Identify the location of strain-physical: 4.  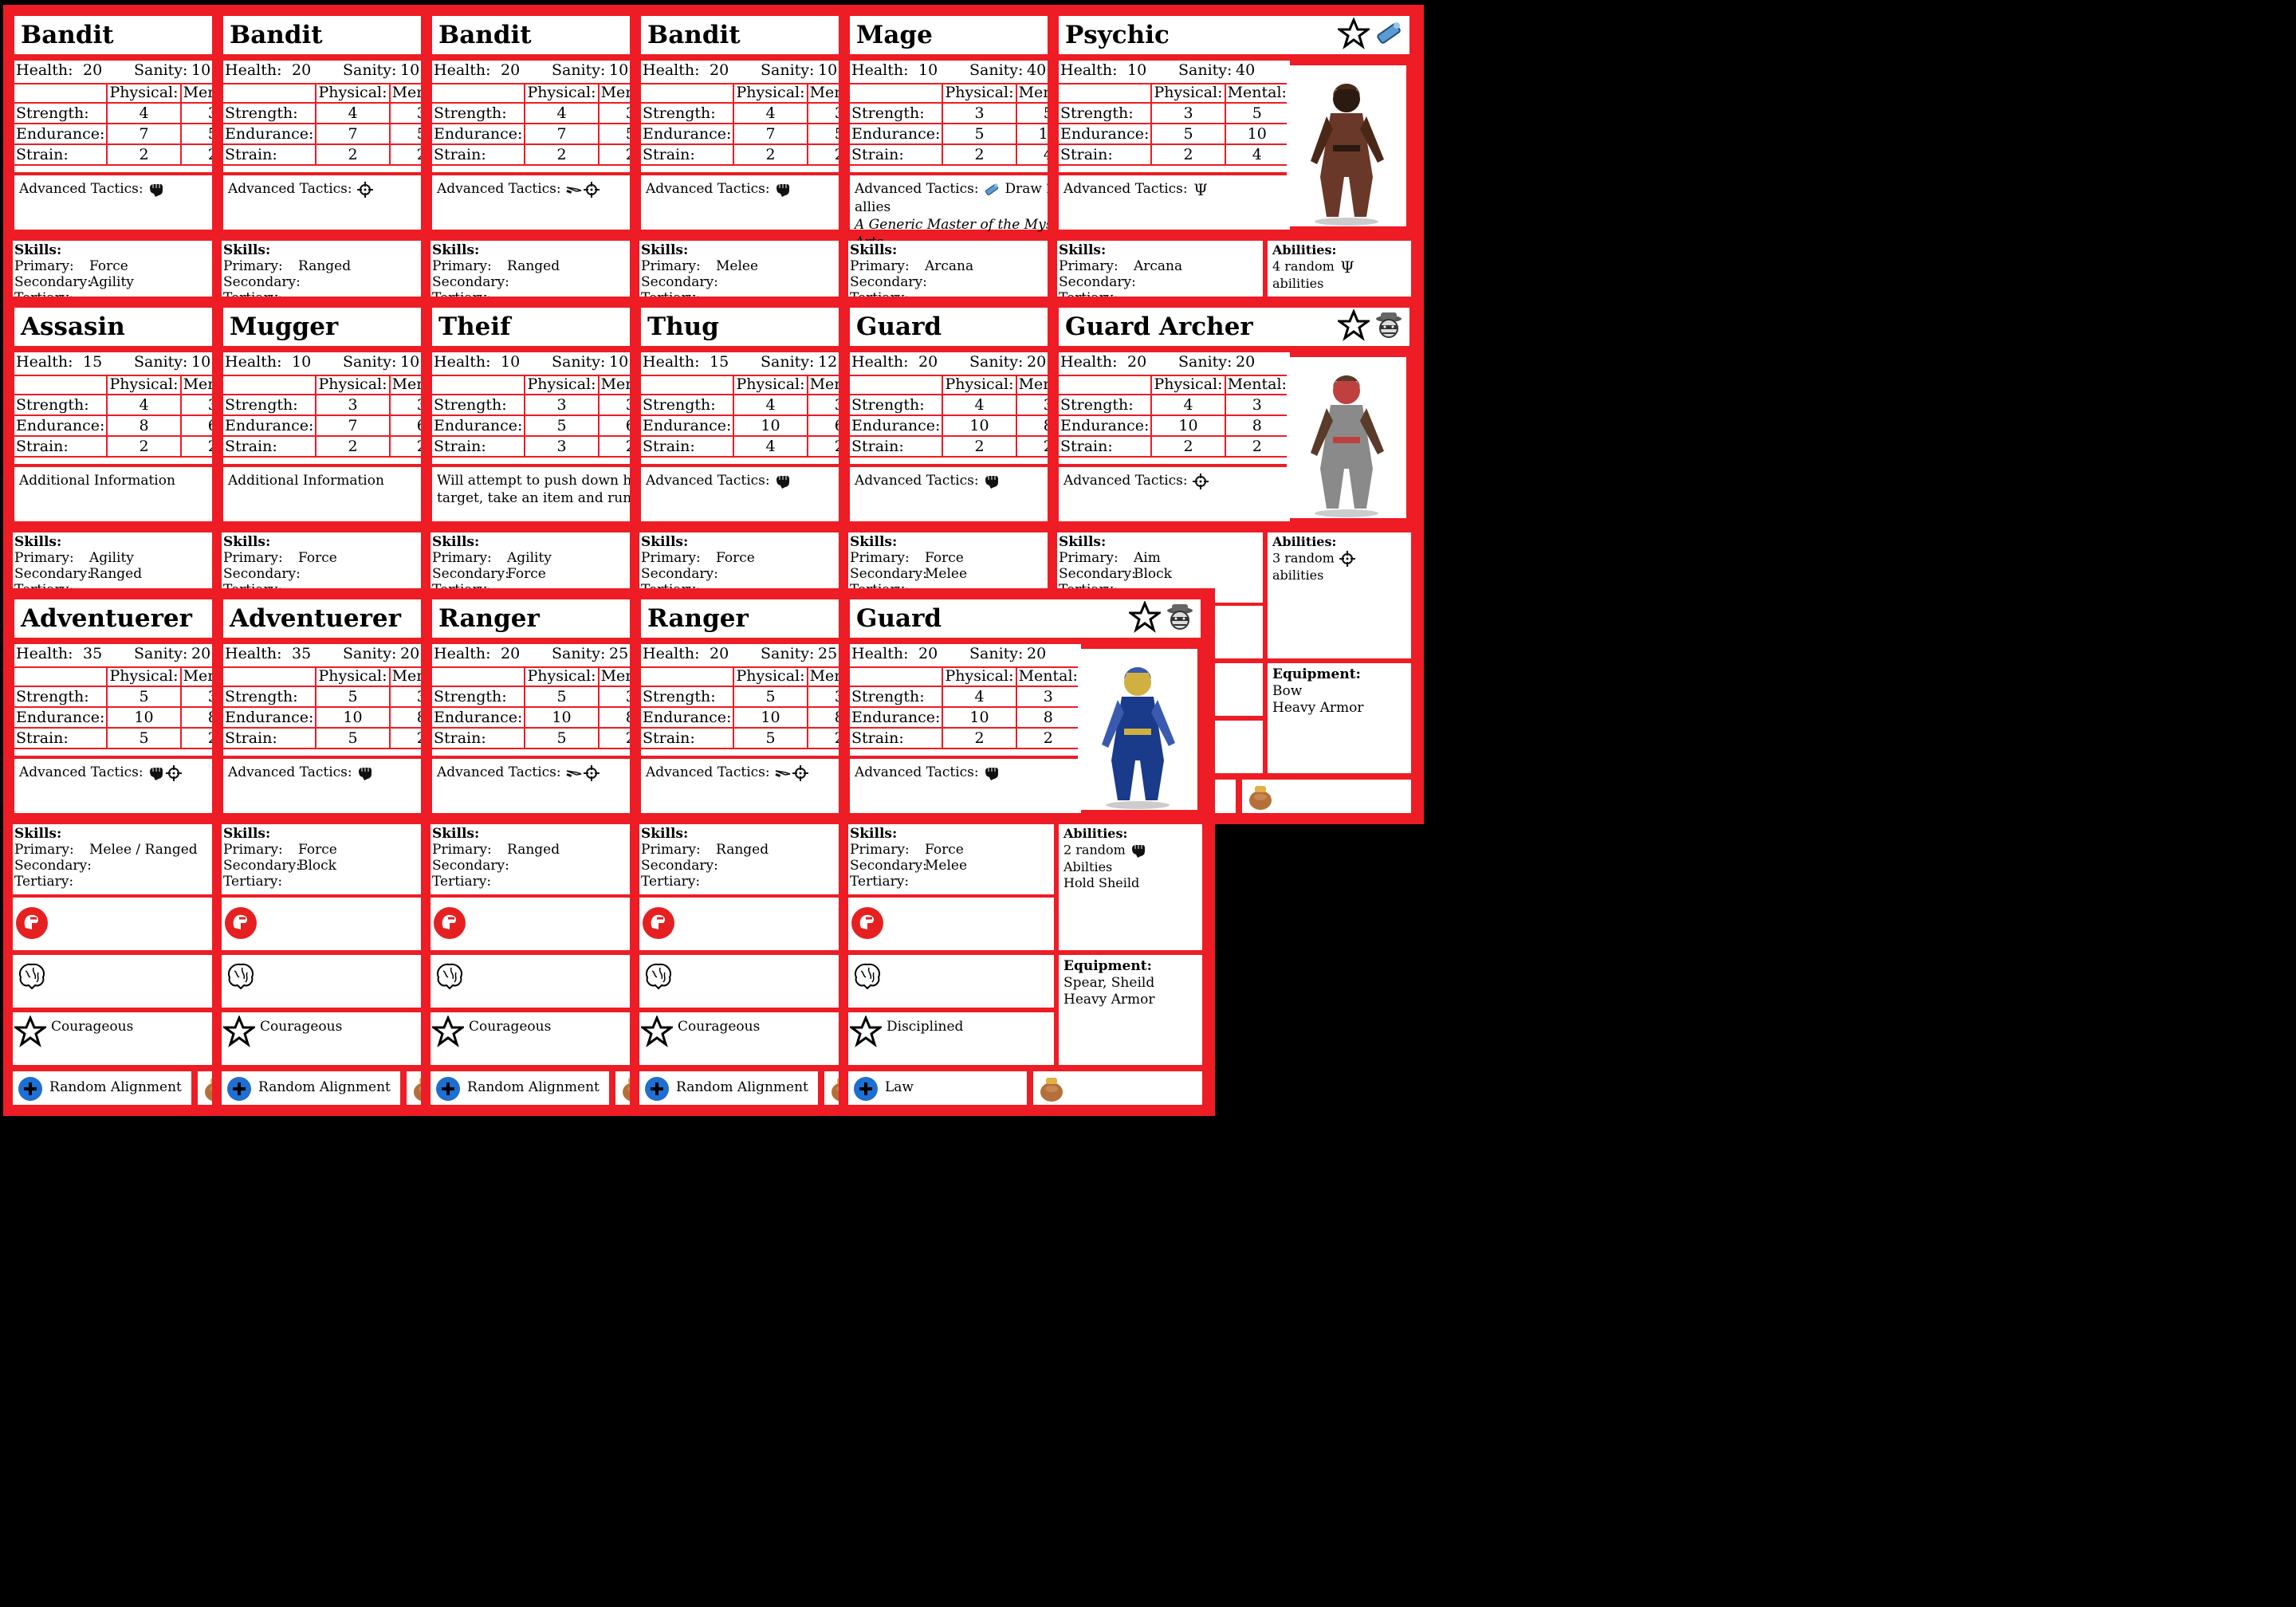
(770, 447).